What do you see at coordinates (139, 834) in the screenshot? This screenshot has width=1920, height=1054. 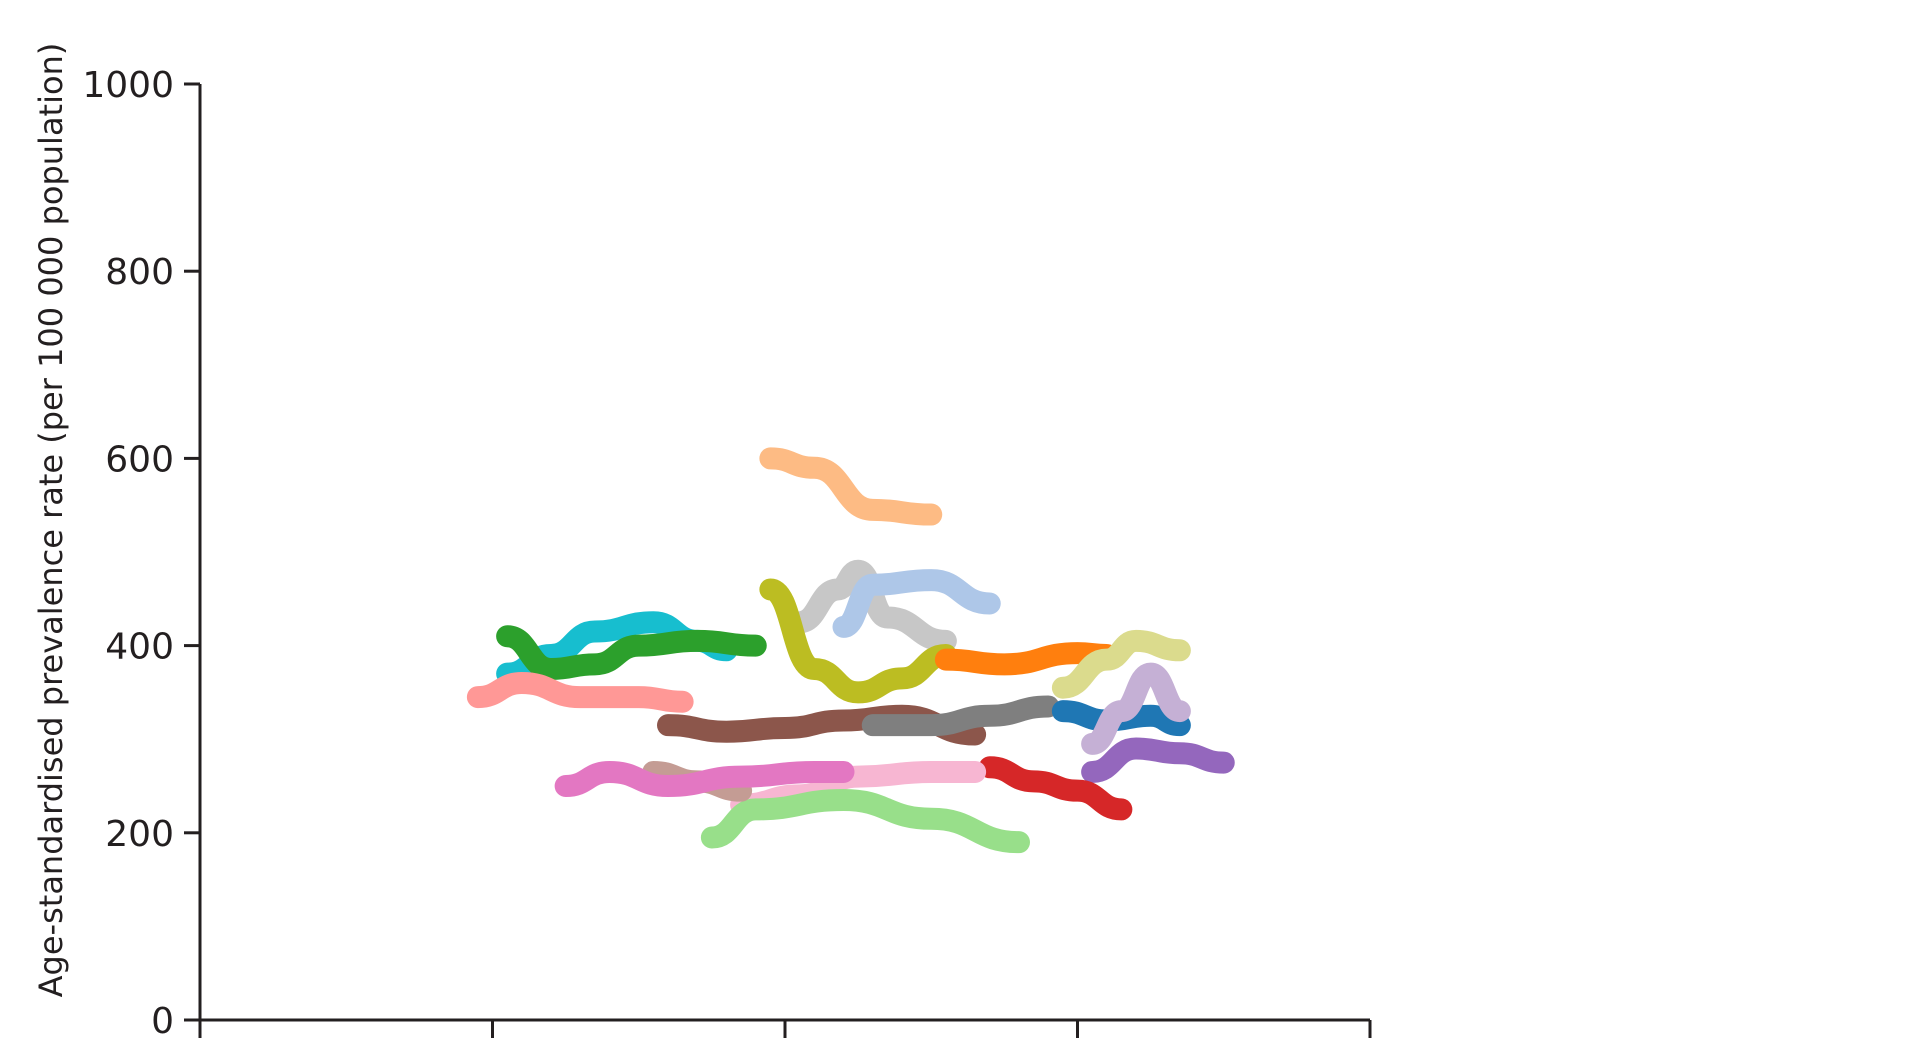 I see `y-tick-label: 200` at bounding box center [139, 834].